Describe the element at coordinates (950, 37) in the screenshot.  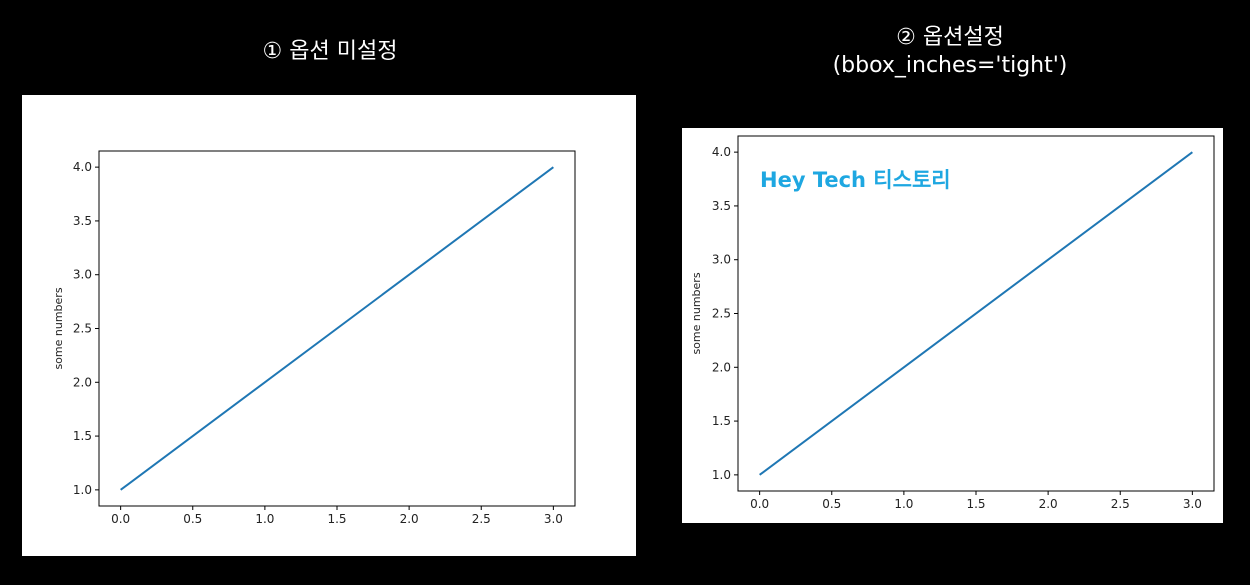
I see `right-heading-line1: ② 옵션설정` at that location.